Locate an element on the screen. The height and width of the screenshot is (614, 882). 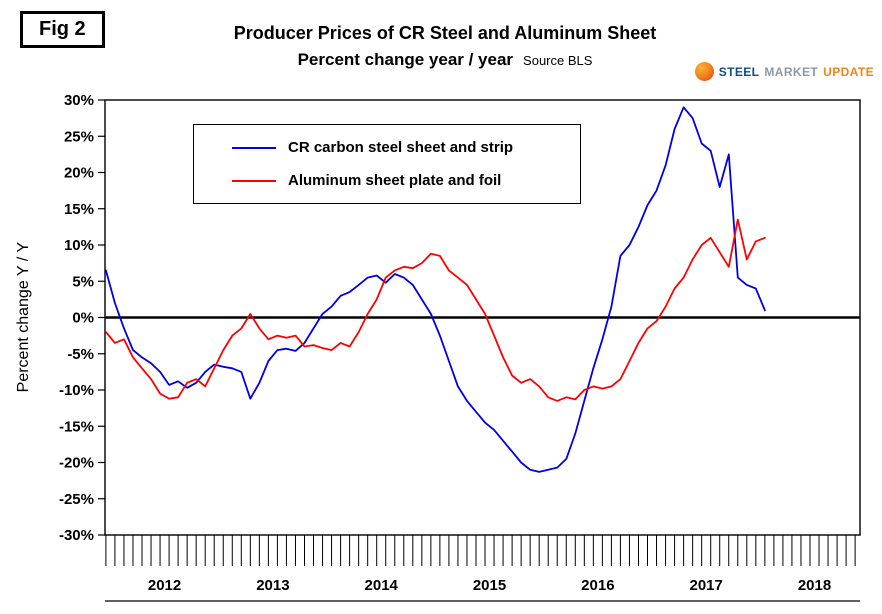
year-label: 2013 is located at coordinates (272, 585).